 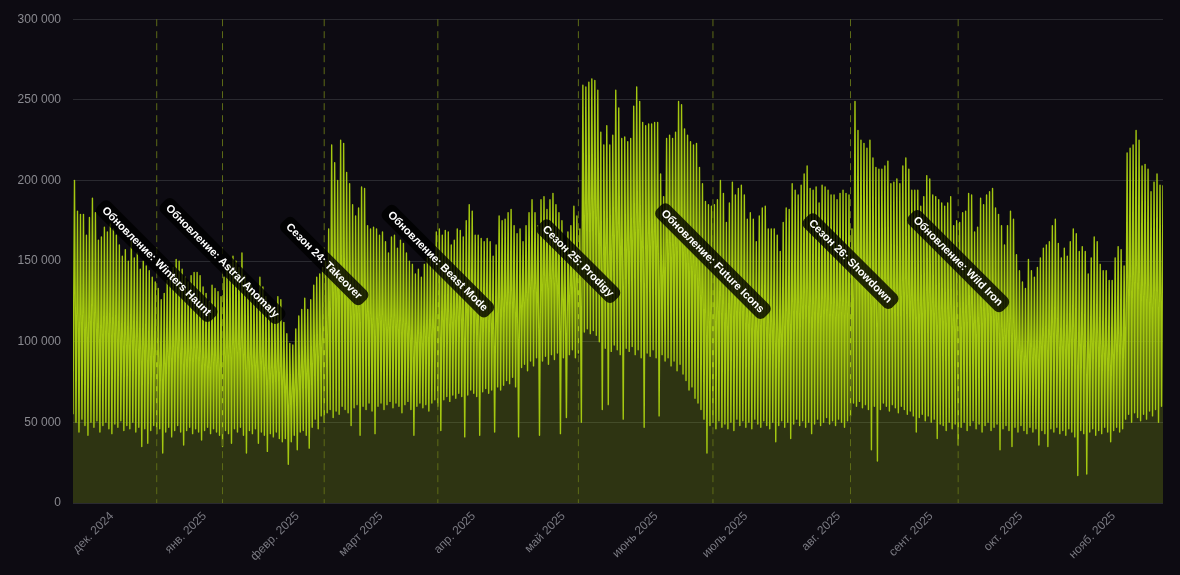 What do you see at coordinates (39, 99) in the screenshot?
I see `y-tick-label: 250 000` at bounding box center [39, 99].